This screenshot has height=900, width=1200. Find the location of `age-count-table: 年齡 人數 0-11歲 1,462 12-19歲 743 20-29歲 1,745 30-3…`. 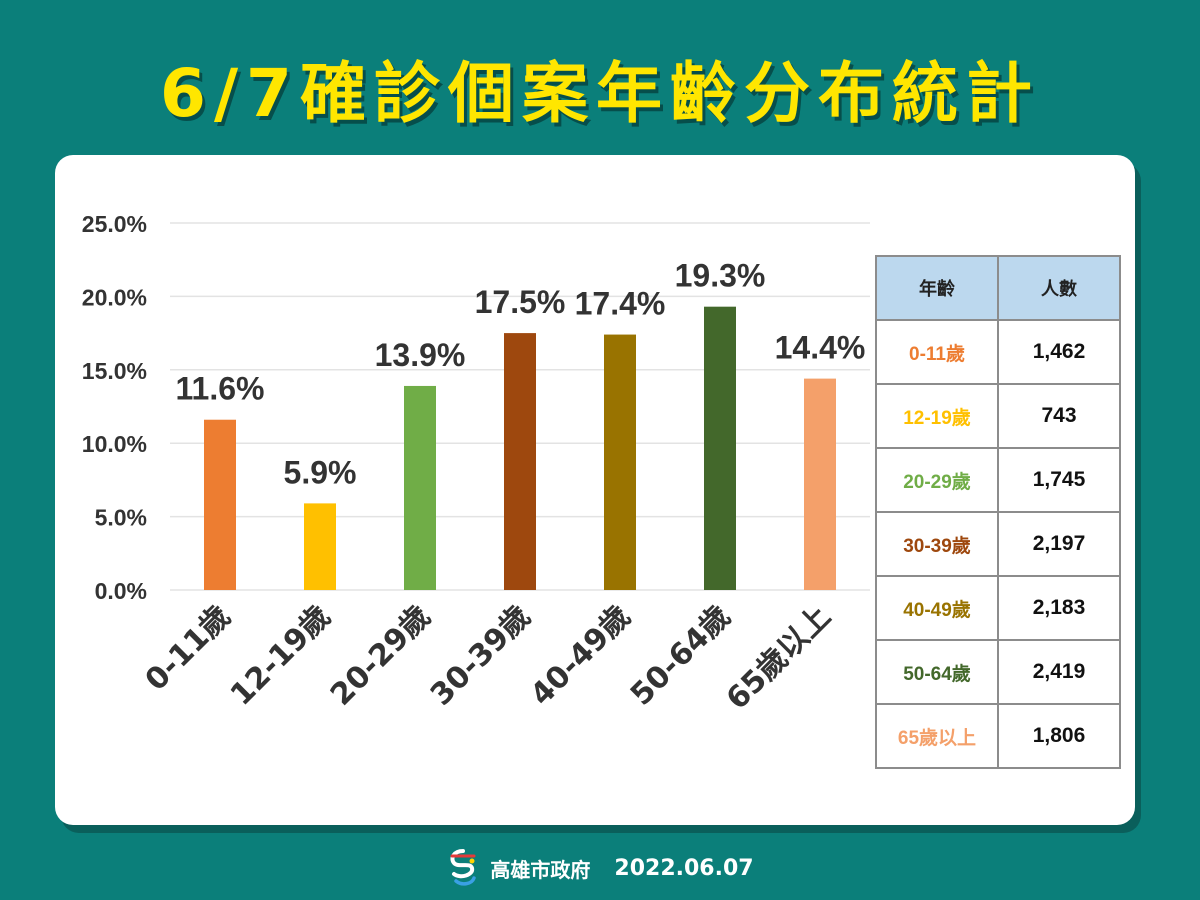

age-count-table: 年齡 人數 0-11歲 1,462 12-19歲 743 20-29歲 1,745 30-3… is located at coordinates (998, 512).